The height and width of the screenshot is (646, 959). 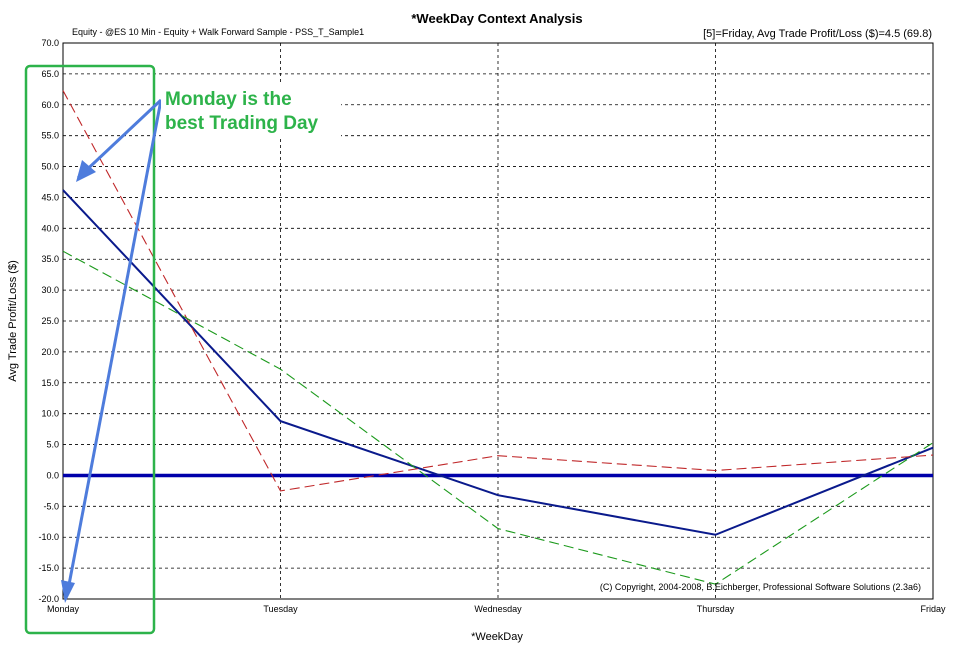 I want to click on arrow-to-monday-axis, so click(x=114, y=345).